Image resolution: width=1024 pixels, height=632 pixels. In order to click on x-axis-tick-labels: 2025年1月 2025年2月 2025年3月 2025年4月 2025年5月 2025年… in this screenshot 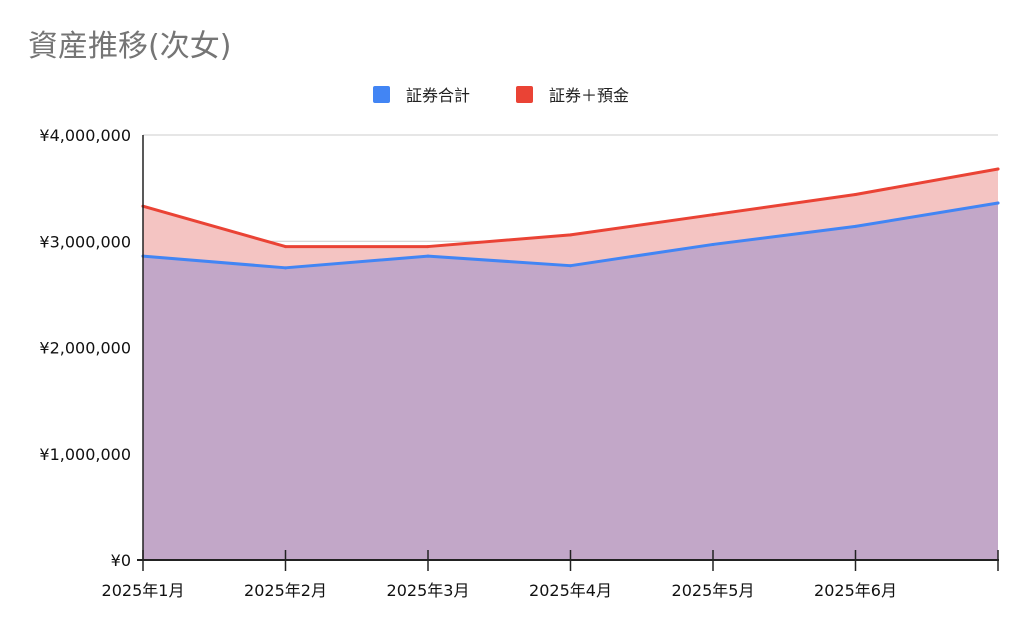, I will do `click(499, 590)`.